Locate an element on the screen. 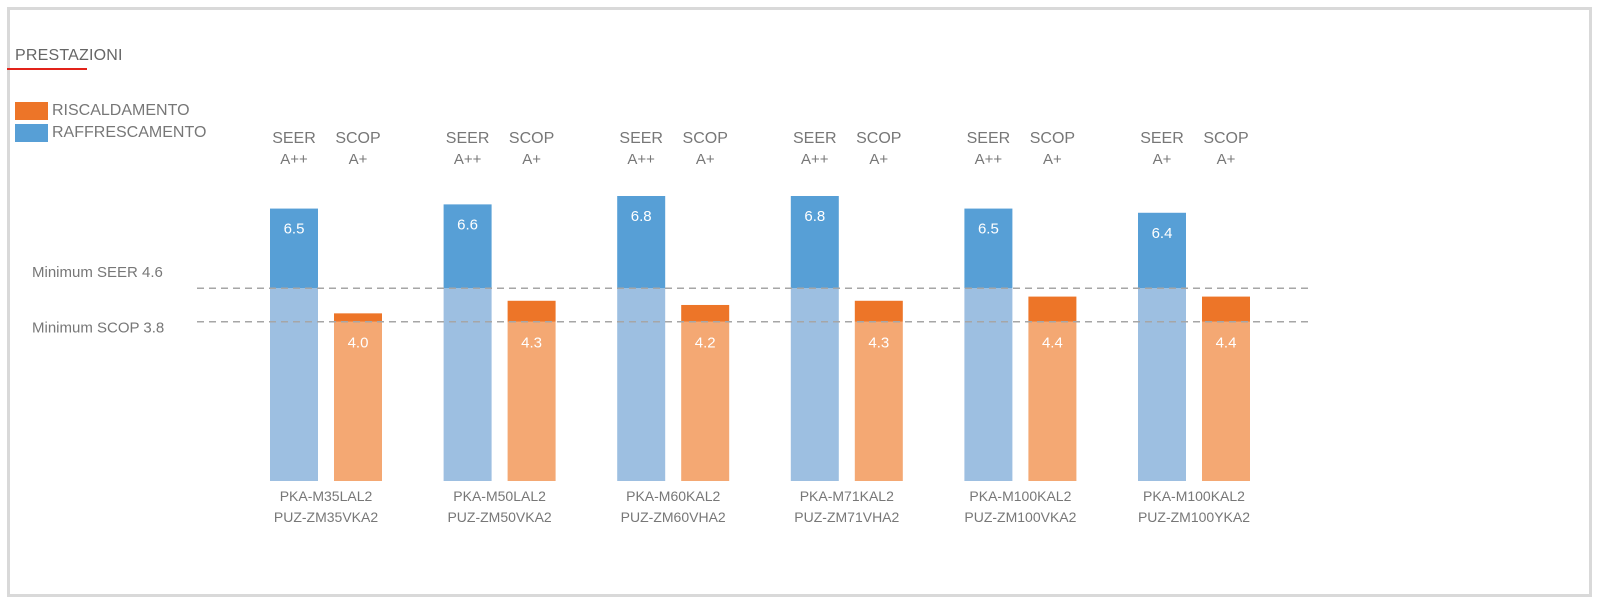  category-label-outdoor: PUZ-ZM71VHA2 is located at coordinates (846, 517).